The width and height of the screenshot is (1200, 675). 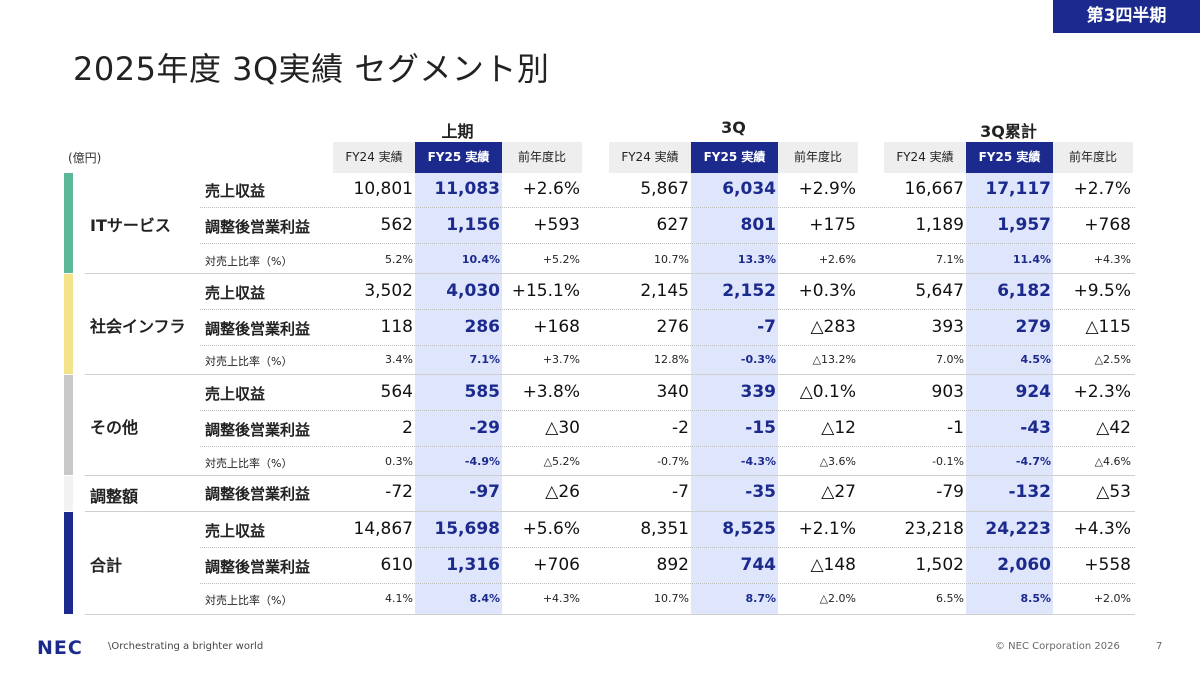 I want to click on table-cell: -132, so click(x=1029, y=492).